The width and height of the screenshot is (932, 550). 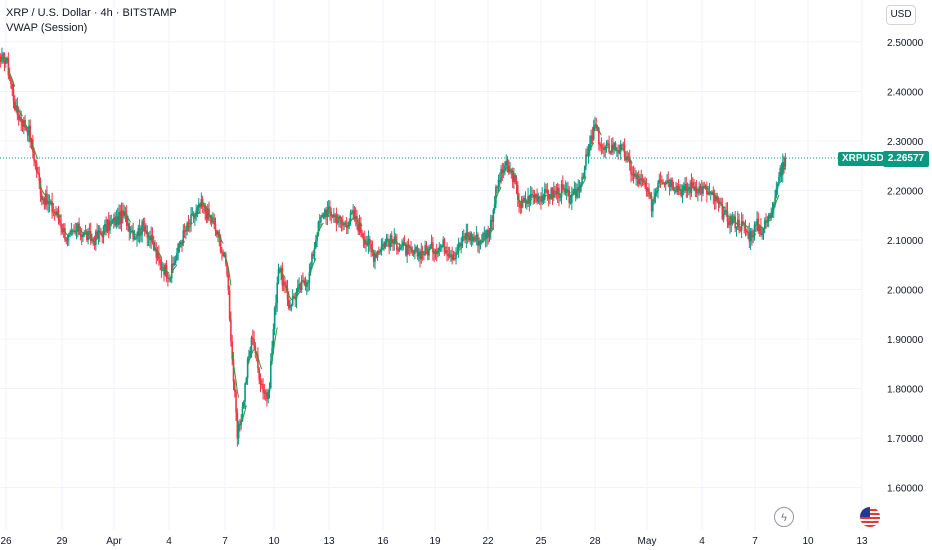 What do you see at coordinates (91, 13) in the screenshot?
I see `symbol-title: XRP / U.S. Dollar · 4h · BITSTAMP` at bounding box center [91, 13].